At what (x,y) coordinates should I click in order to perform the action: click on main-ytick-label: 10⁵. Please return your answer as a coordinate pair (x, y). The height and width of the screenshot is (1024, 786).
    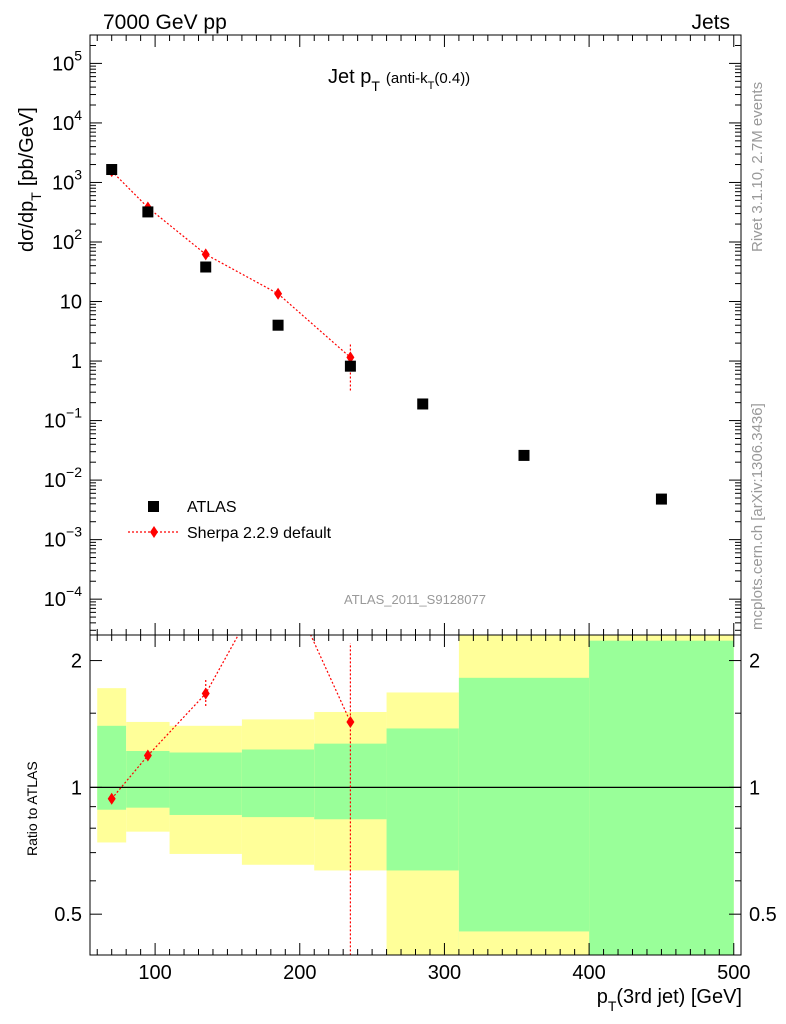
    Looking at the image, I should click on (67, 61).